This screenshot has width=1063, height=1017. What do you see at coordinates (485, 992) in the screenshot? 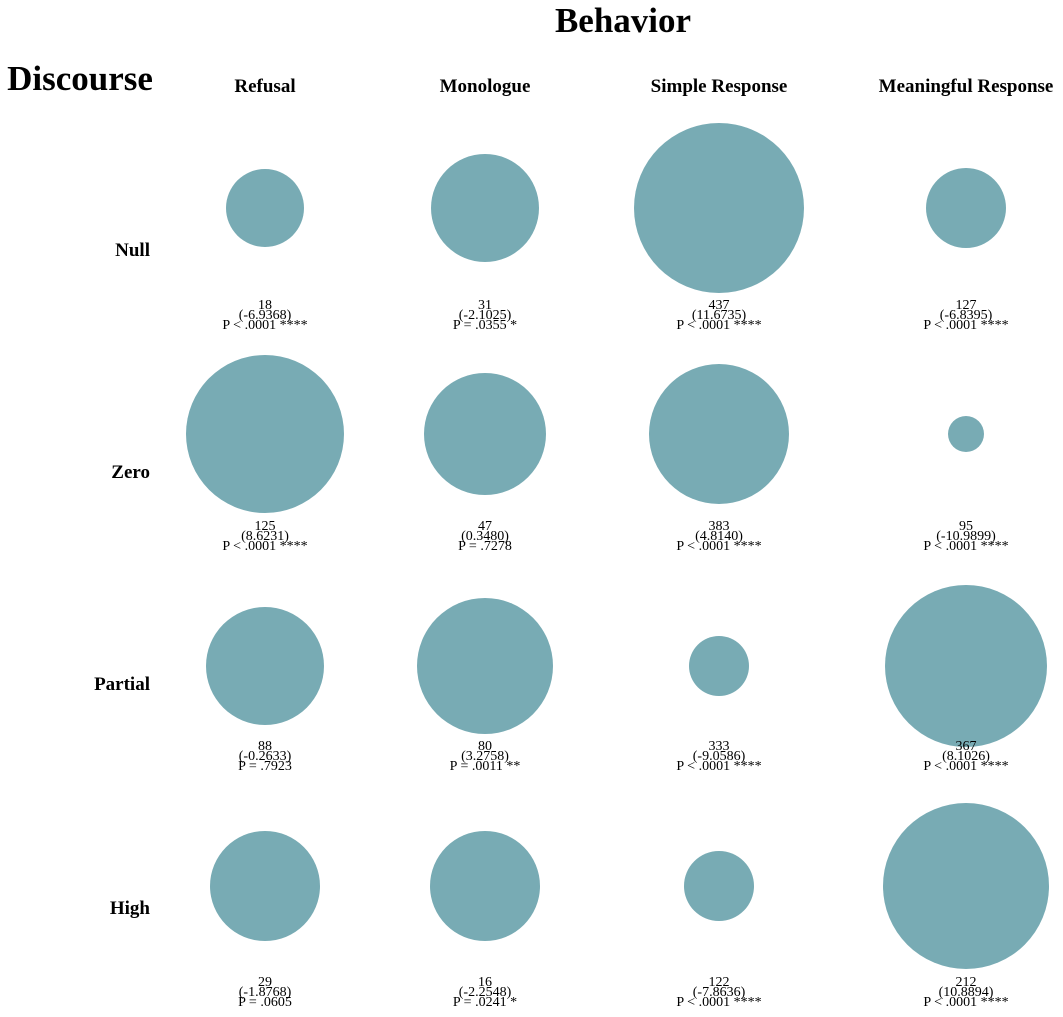
I see `cell-residual: (-2.2548)` at bounding box center [485, 992].